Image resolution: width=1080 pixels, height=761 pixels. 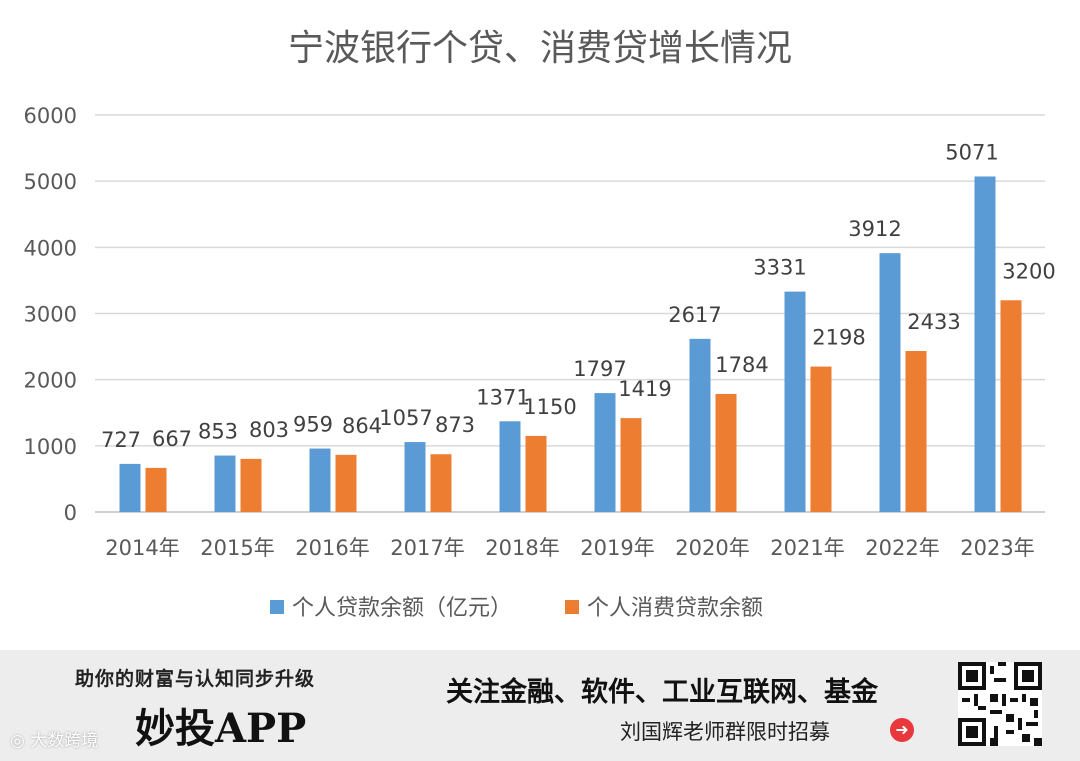 I want to click on y-tick-label: 5000, so click(x=50, y=182).